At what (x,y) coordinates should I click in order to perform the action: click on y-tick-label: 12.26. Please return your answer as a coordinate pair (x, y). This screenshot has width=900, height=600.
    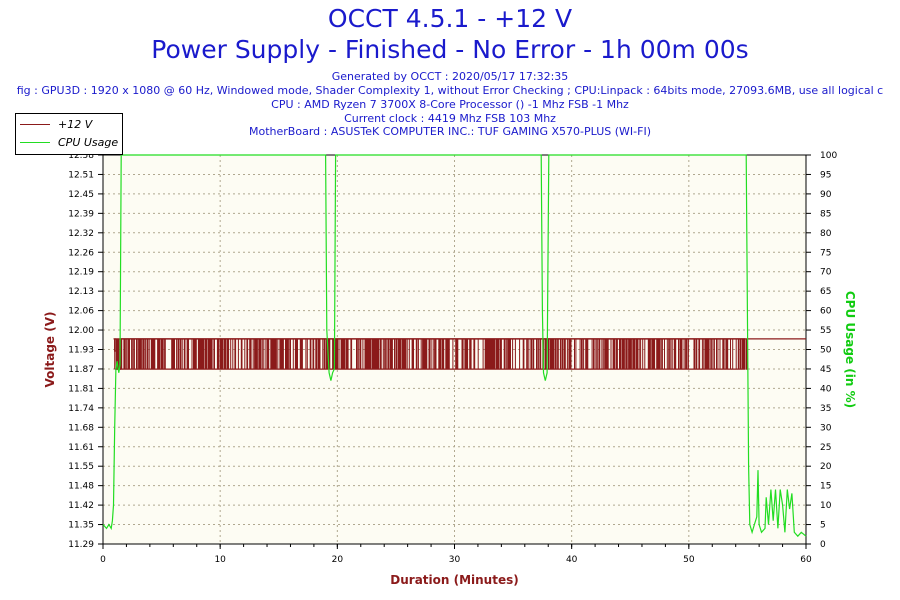
    Looking at the image, I should click on (81, 253).